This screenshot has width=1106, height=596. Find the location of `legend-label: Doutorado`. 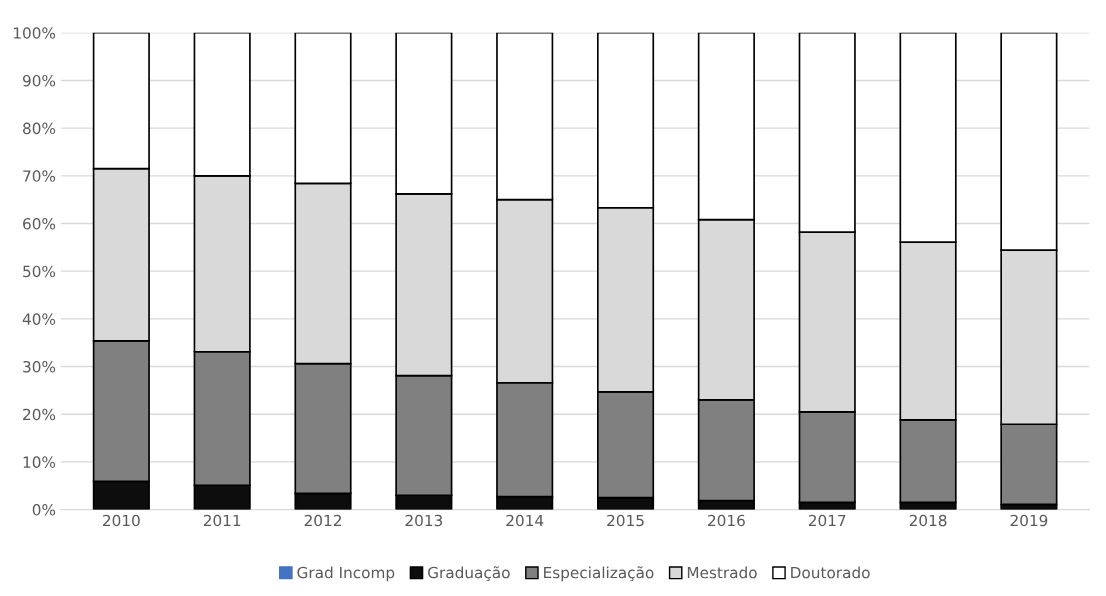

legend-label: Doutorado is located at coordinates (830, 572).